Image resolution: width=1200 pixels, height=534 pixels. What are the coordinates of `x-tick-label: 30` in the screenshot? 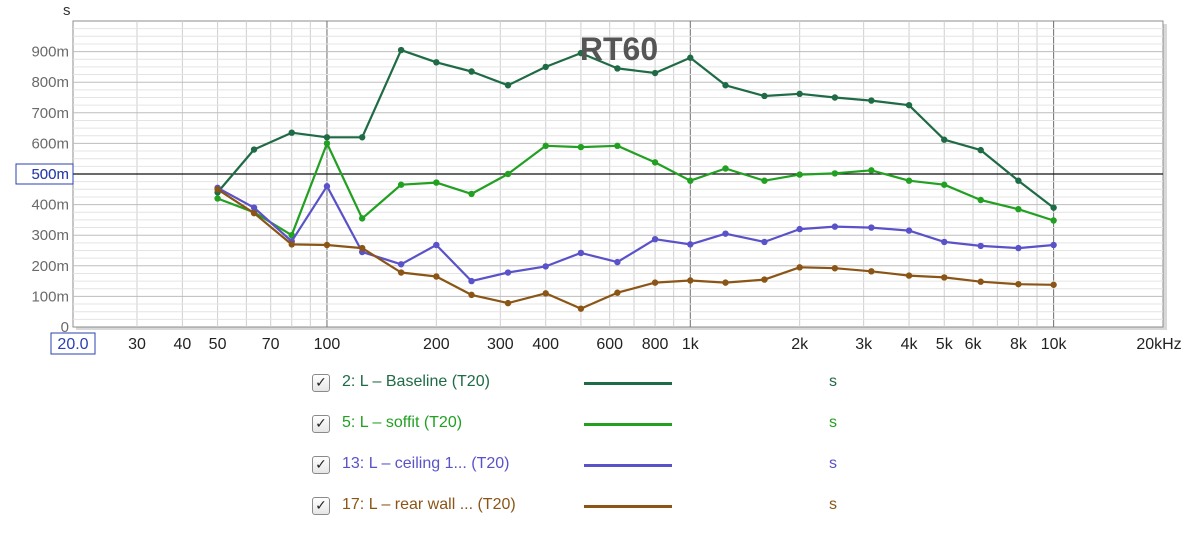 It's located at (137, 344).